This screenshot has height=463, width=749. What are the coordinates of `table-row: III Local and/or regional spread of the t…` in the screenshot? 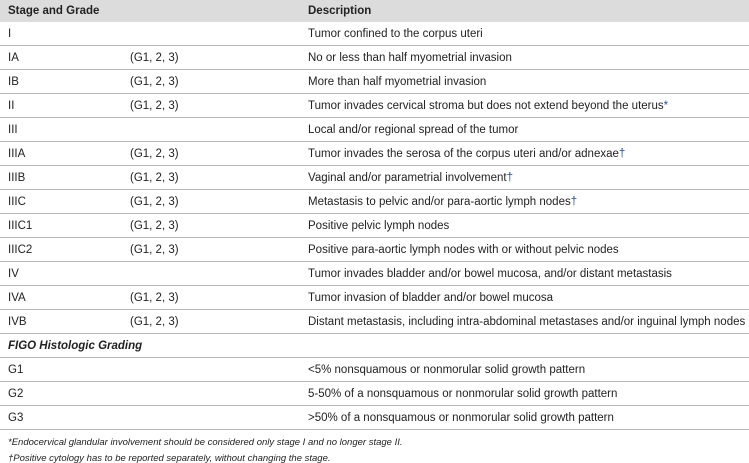 It's located at (374, 129).